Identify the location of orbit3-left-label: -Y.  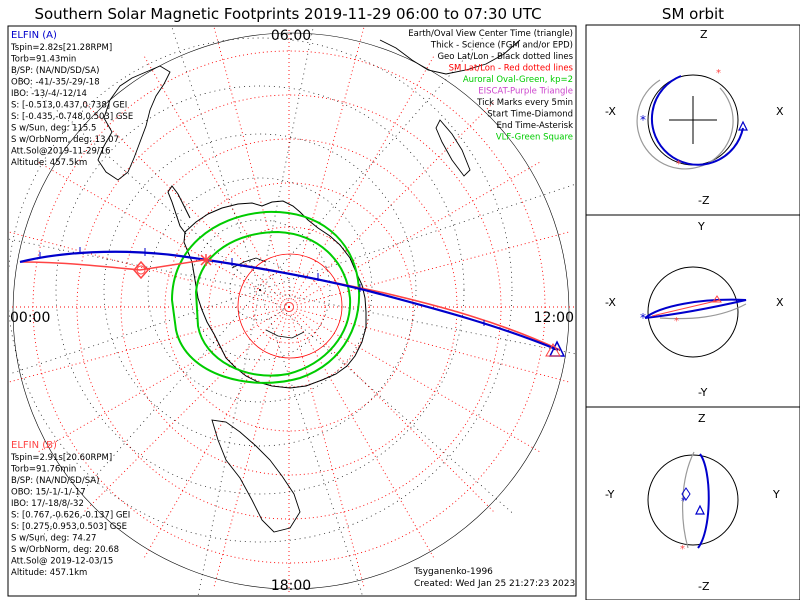
(610, 494).